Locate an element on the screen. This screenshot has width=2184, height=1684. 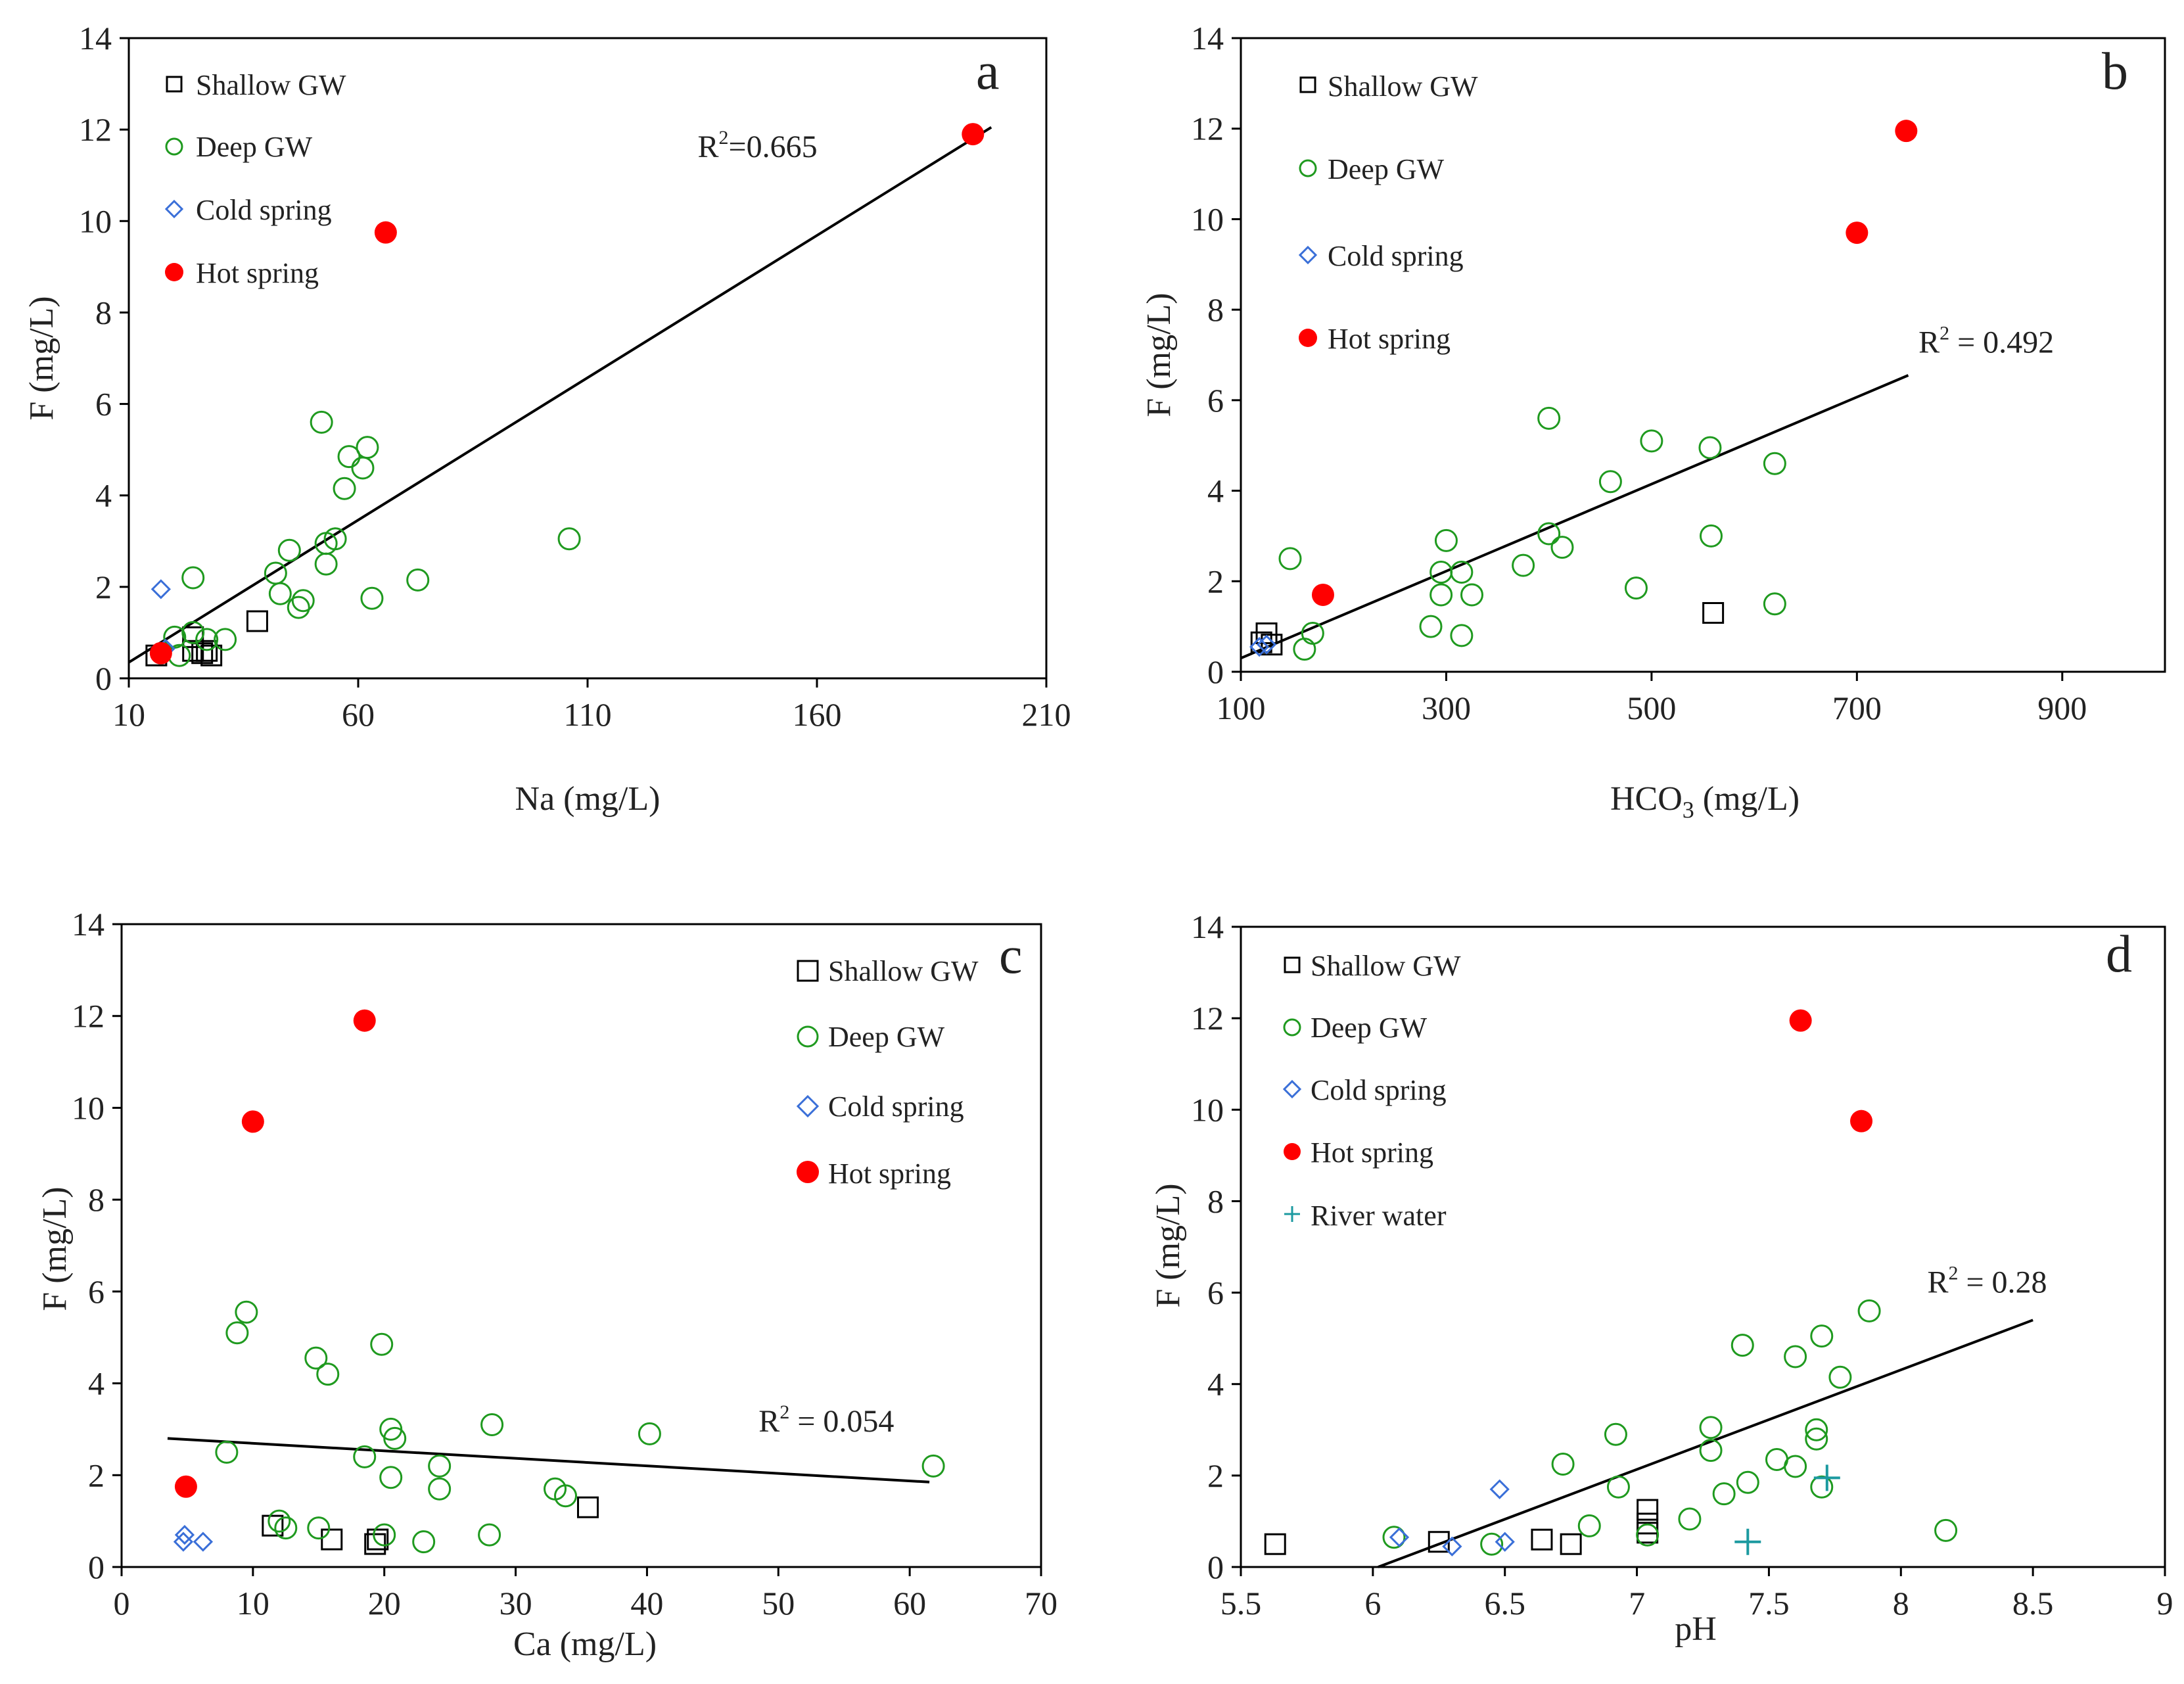
legend-shallow-marker-c is located at coordinates (808, 971).